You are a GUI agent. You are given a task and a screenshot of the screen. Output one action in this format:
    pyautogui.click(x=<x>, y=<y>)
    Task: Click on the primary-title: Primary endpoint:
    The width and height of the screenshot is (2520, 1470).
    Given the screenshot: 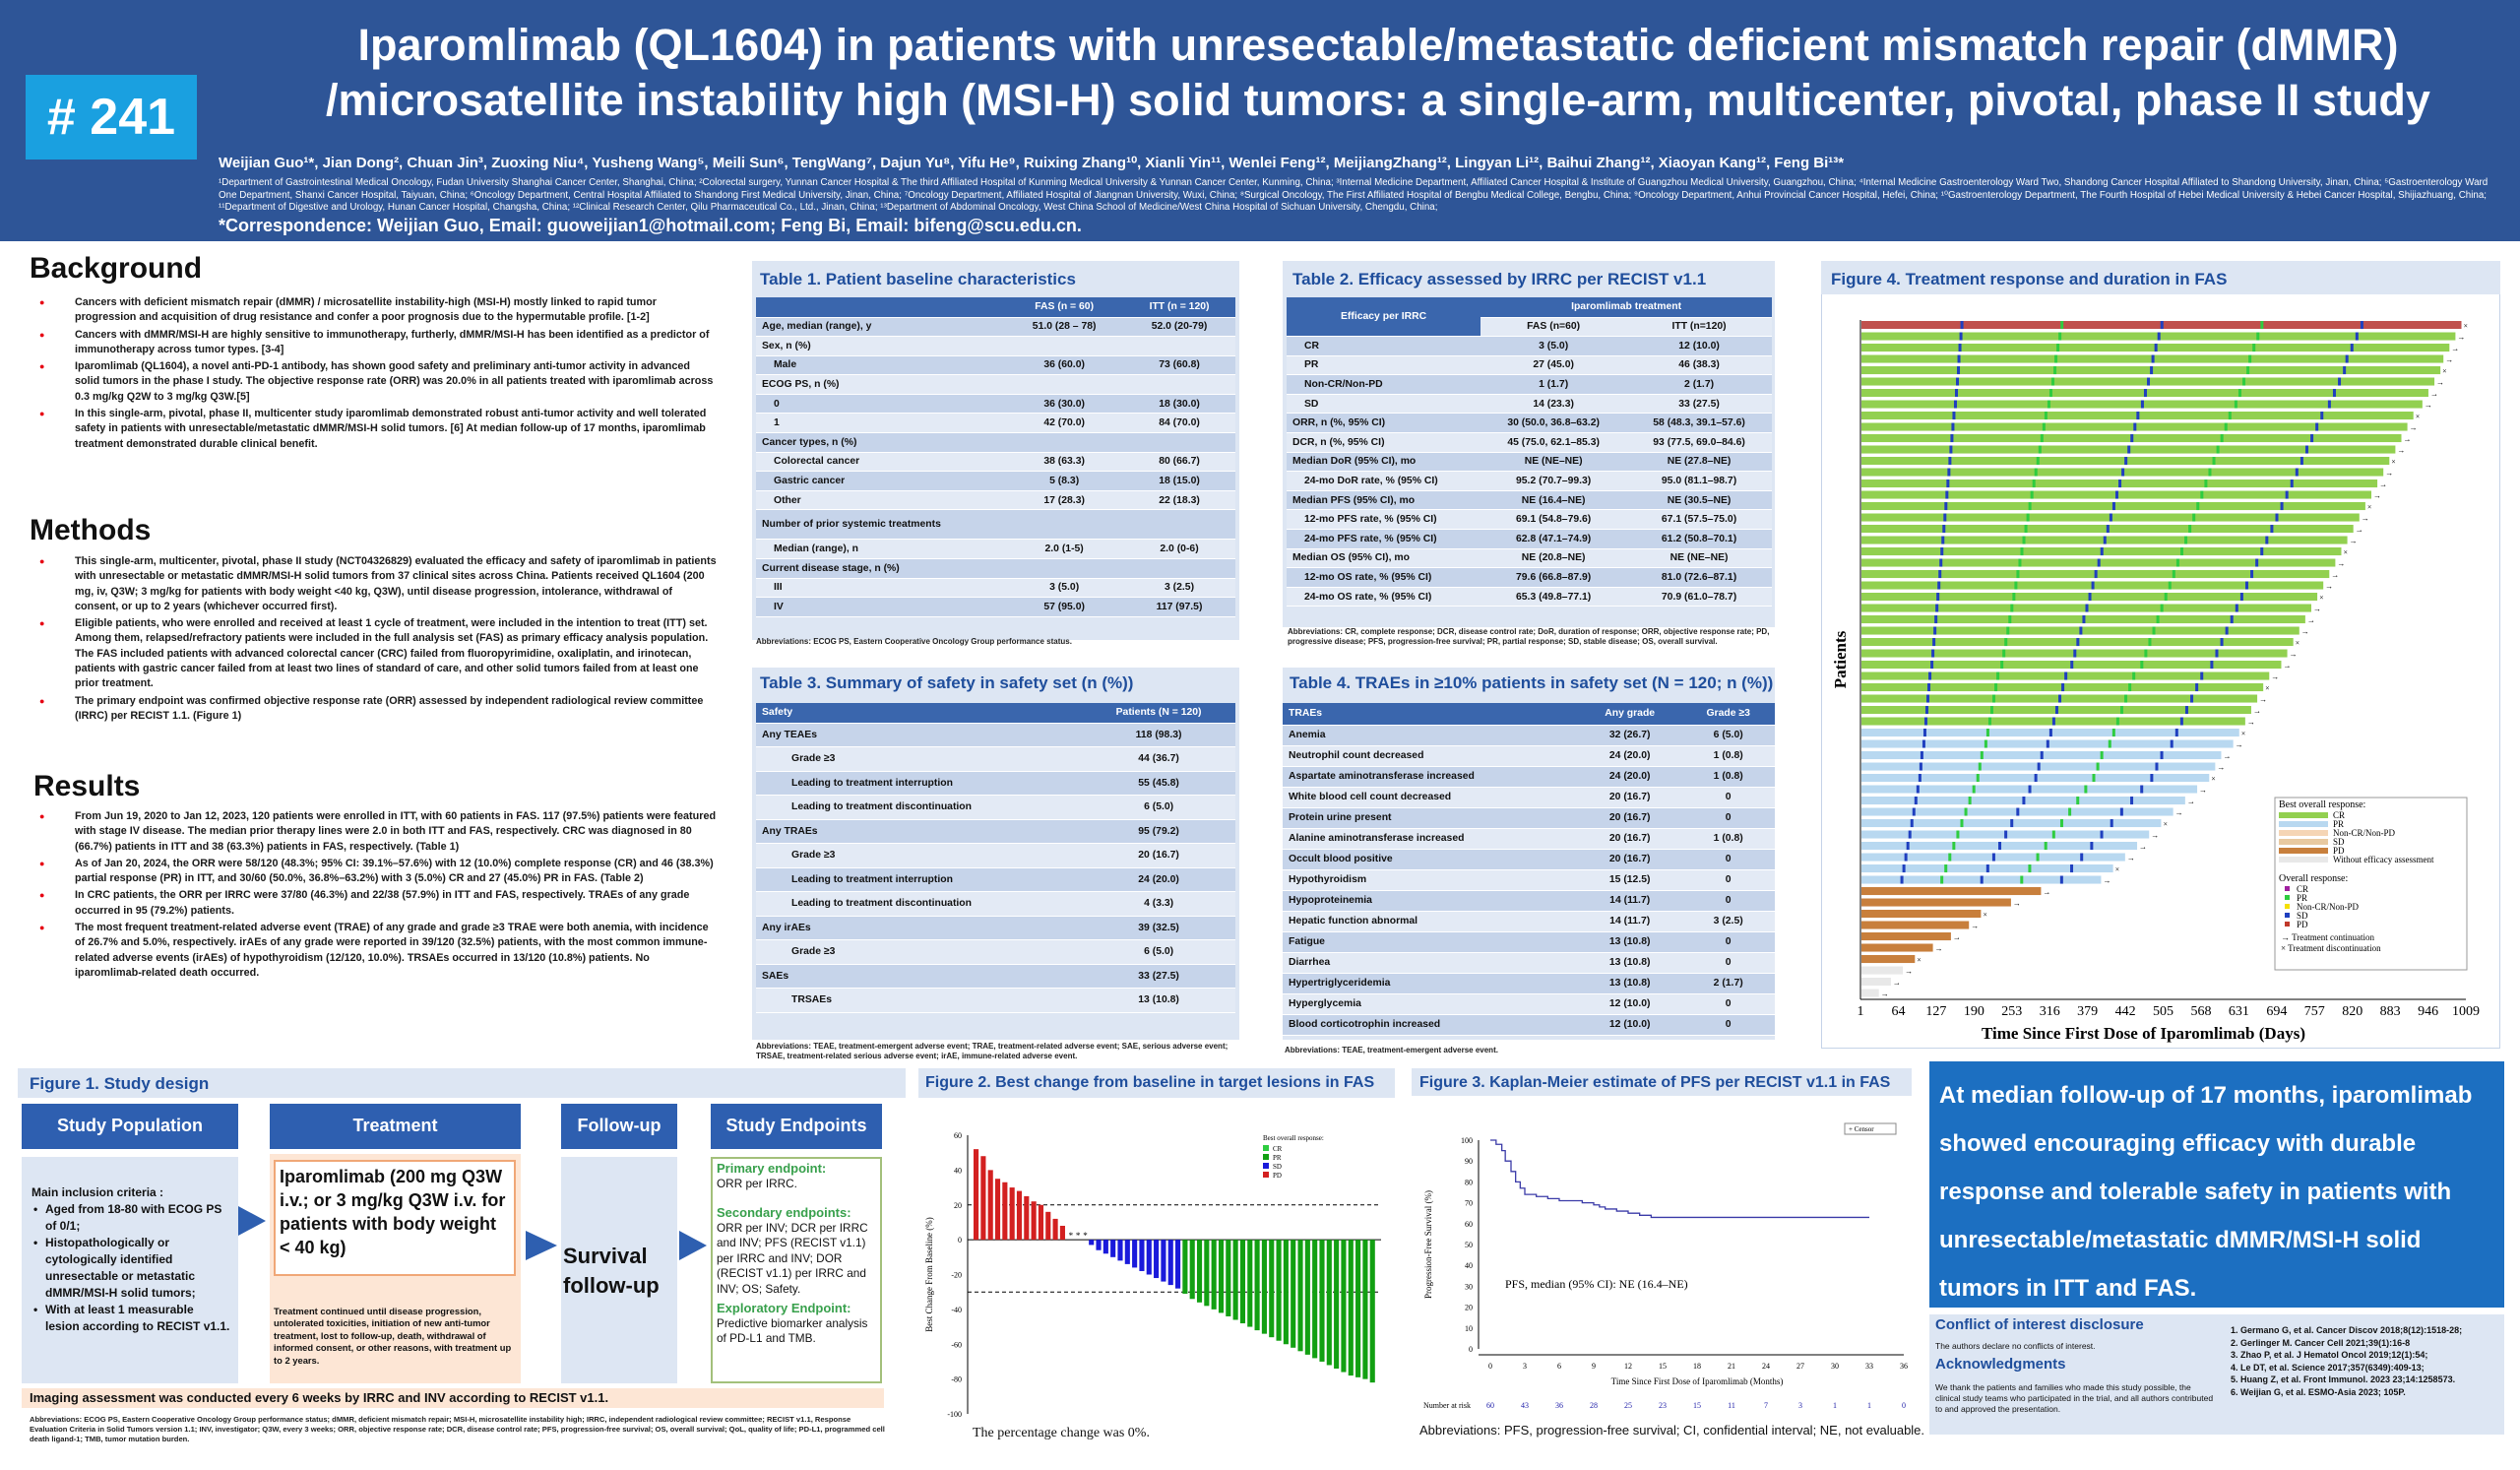 What is the action you would take?
    pyautogui.click(x=772, y=1168)
    